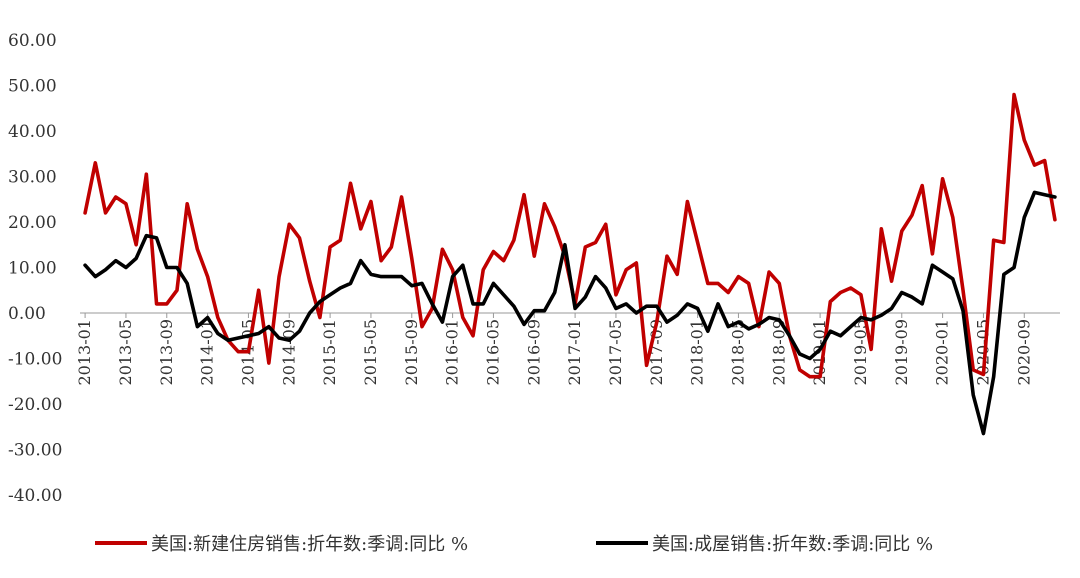 This screenshot has width=1080, height=578. I want to click on x-tick-label: 2013-09, so click(166, 352).